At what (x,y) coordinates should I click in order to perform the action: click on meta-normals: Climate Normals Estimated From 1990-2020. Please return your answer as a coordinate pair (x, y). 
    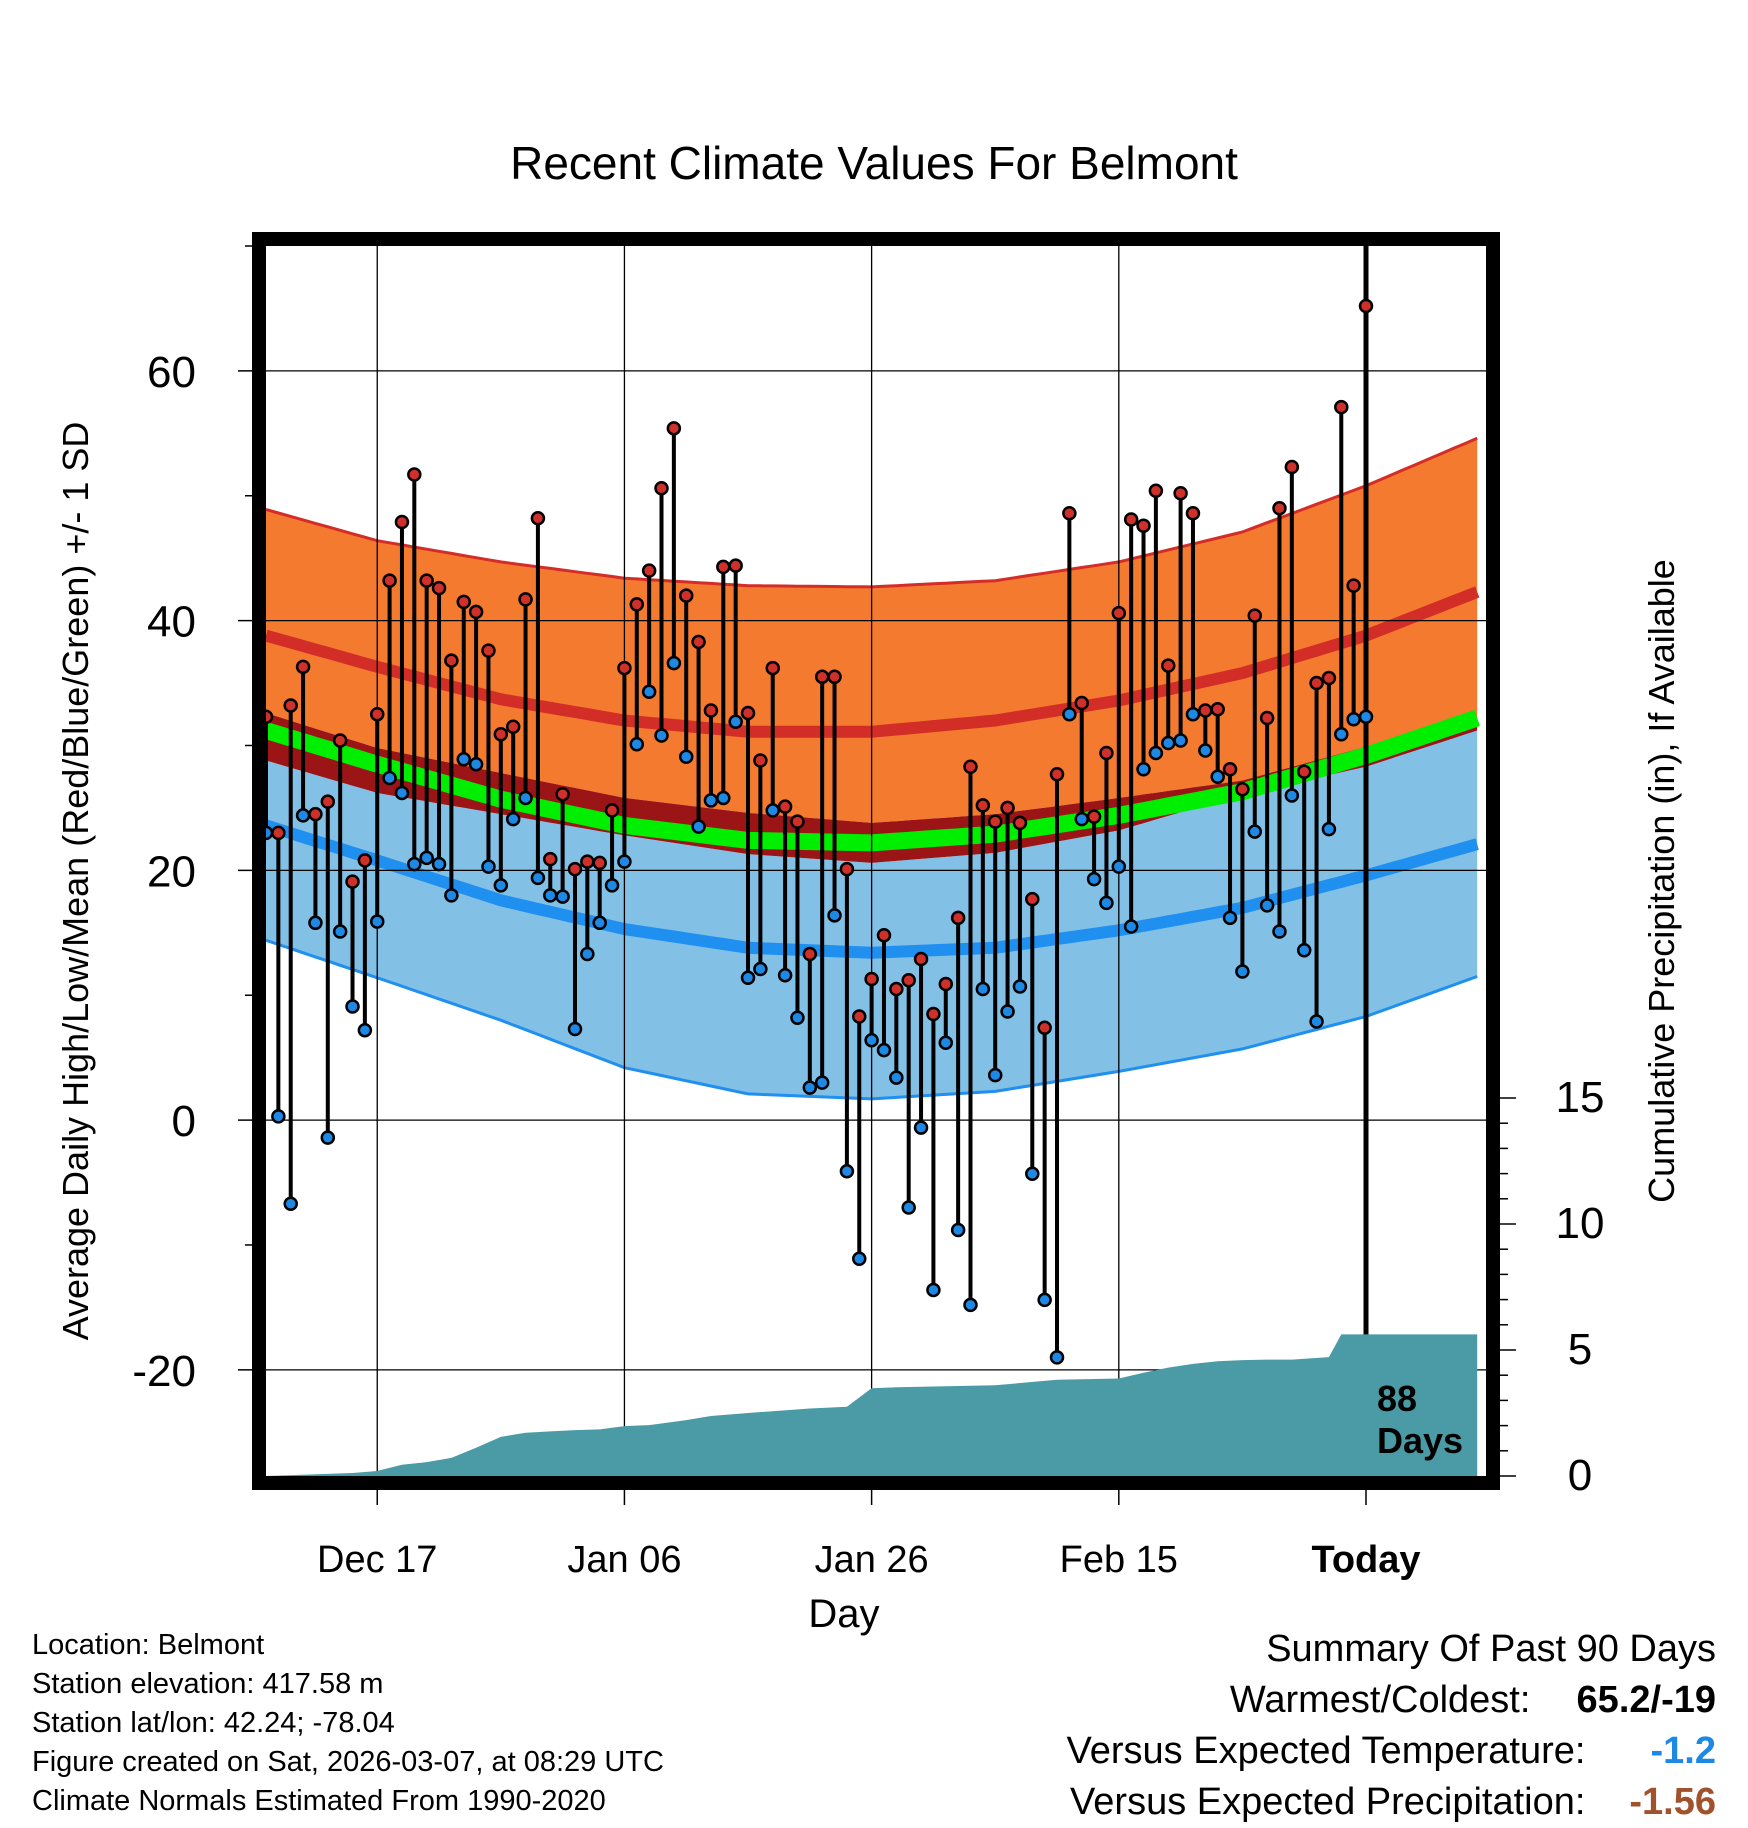
    Looking at the image, I should click on (319, 1801).